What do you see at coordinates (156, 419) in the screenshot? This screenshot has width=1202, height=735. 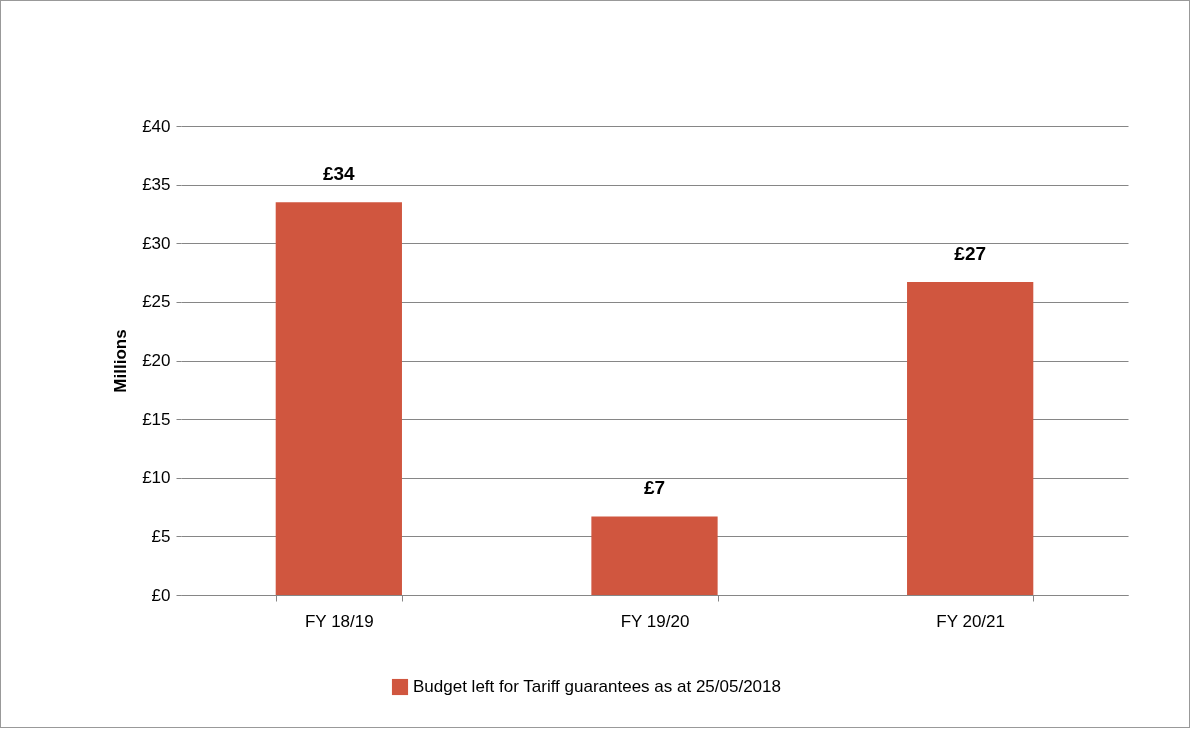 I see `y-tick-label: £15` at bounding box center [156, 419].